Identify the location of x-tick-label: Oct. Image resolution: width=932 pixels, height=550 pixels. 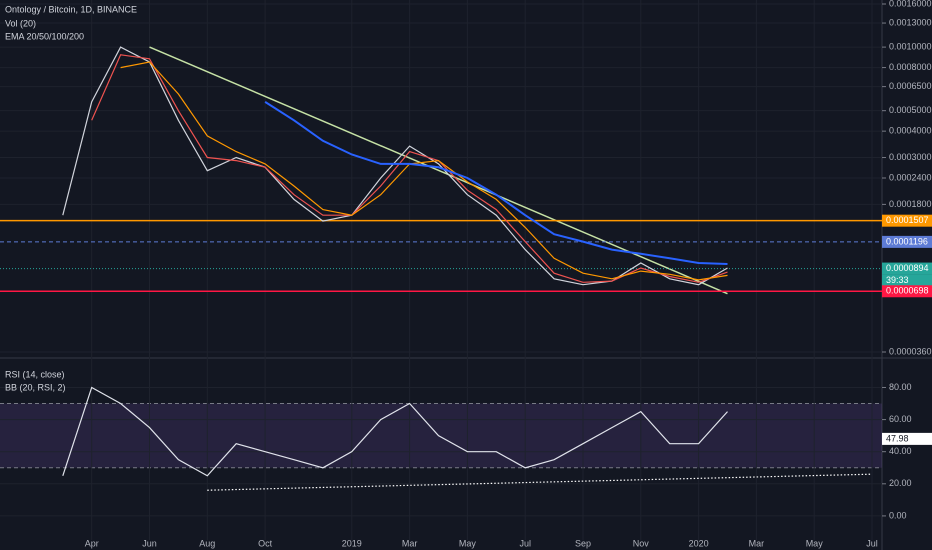
(265, 543).